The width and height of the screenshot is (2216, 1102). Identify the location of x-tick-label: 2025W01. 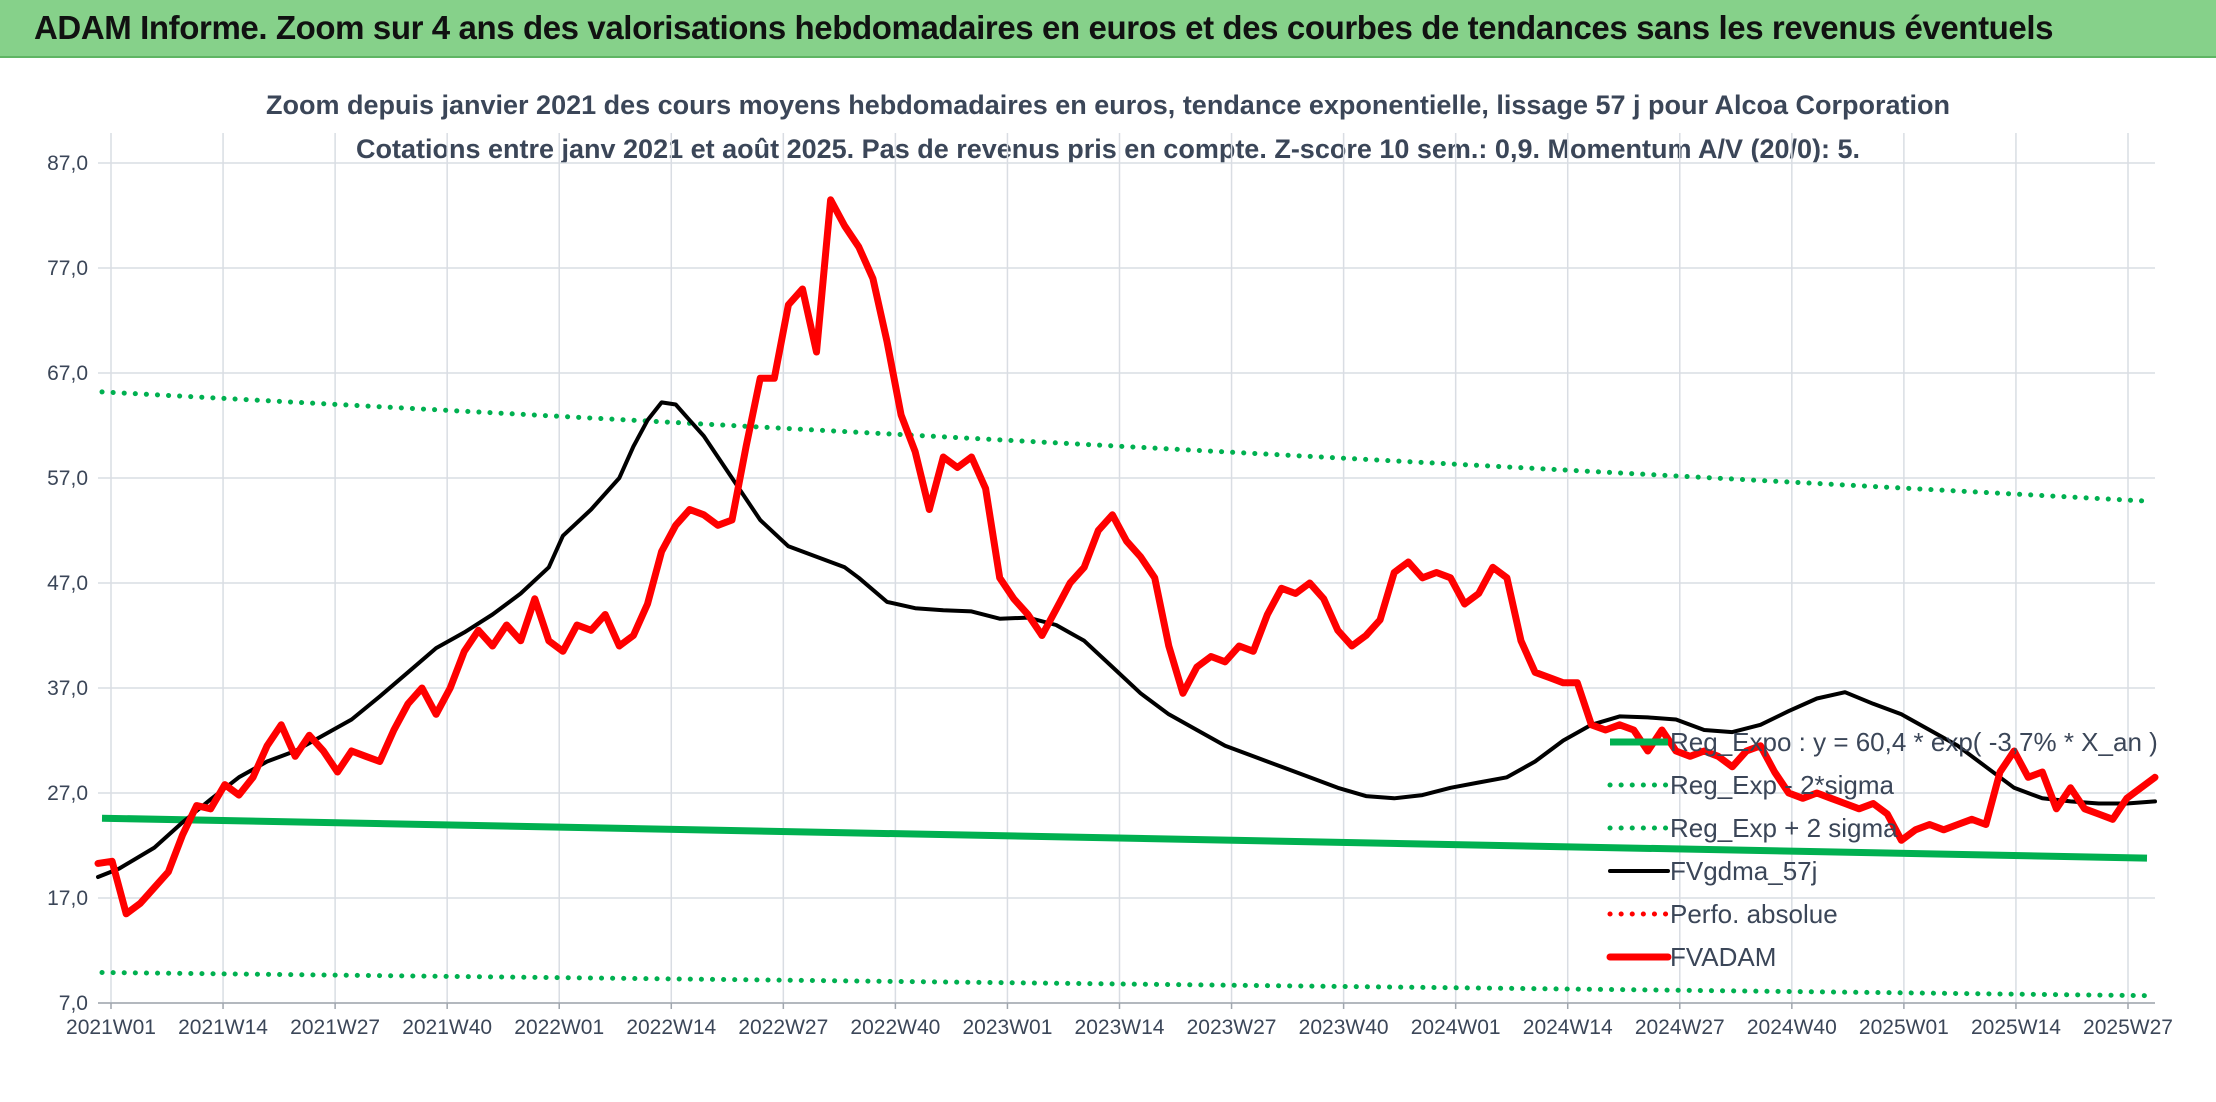
(1904, 1027).